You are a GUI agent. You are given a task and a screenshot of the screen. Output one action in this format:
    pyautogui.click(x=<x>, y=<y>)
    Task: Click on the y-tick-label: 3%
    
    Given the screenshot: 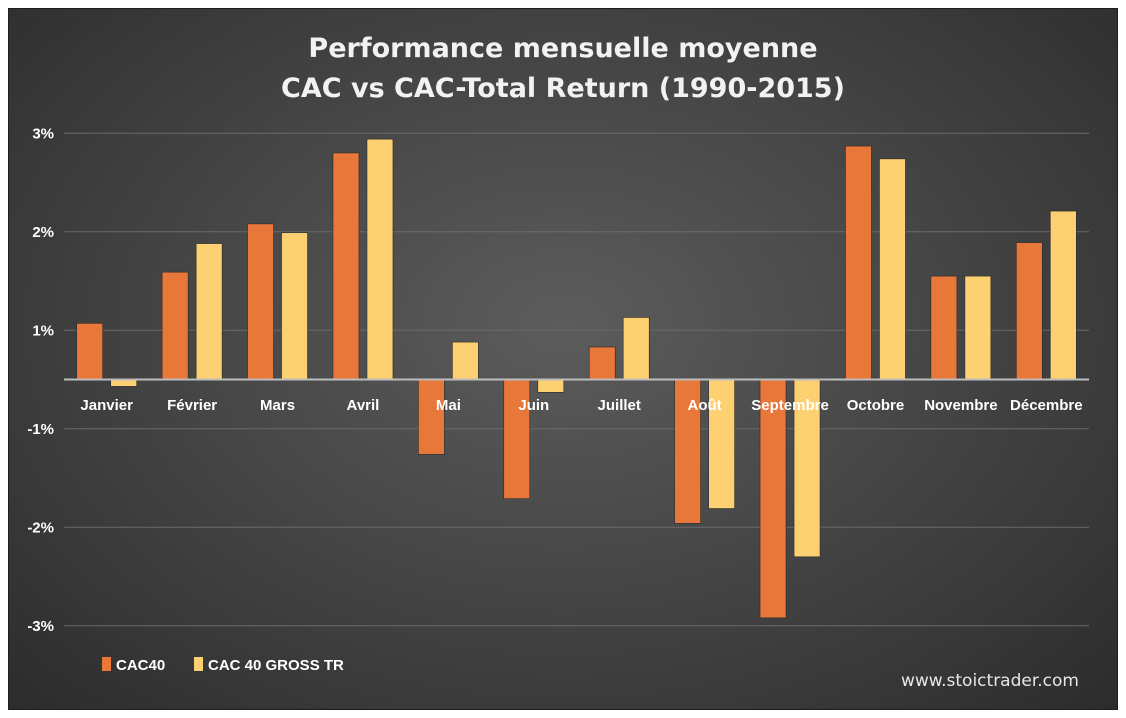 What is the action you would take?
    pyautogui.click(x=43, y=133)
    